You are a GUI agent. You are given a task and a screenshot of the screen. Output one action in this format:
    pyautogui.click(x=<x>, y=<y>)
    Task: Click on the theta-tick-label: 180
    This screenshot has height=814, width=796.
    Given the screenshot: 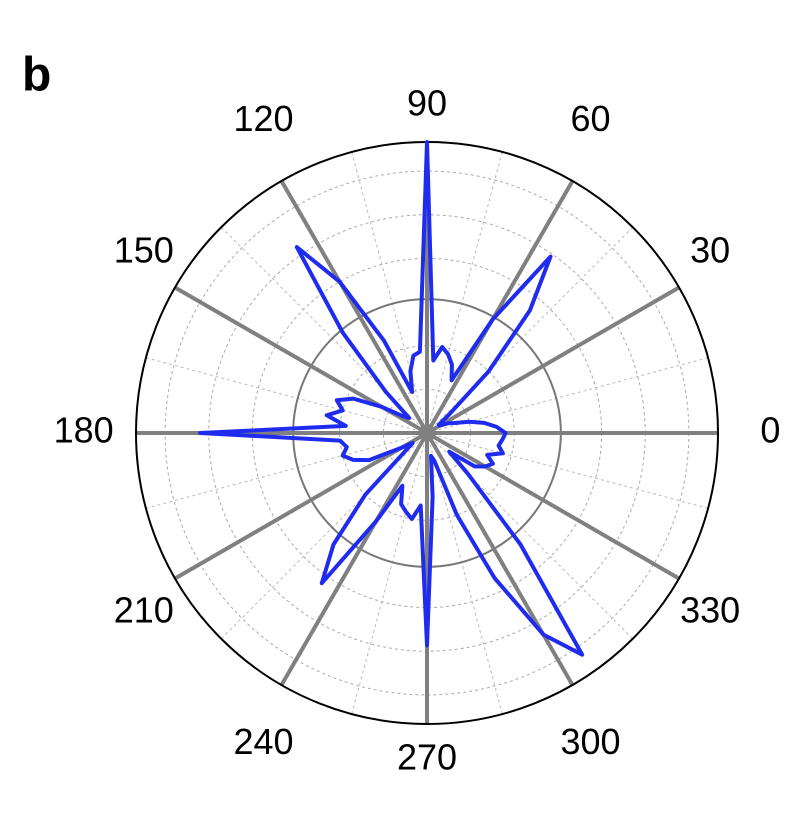 What is the action you would take?
    pyautogui.click(x=84, y=430)
    